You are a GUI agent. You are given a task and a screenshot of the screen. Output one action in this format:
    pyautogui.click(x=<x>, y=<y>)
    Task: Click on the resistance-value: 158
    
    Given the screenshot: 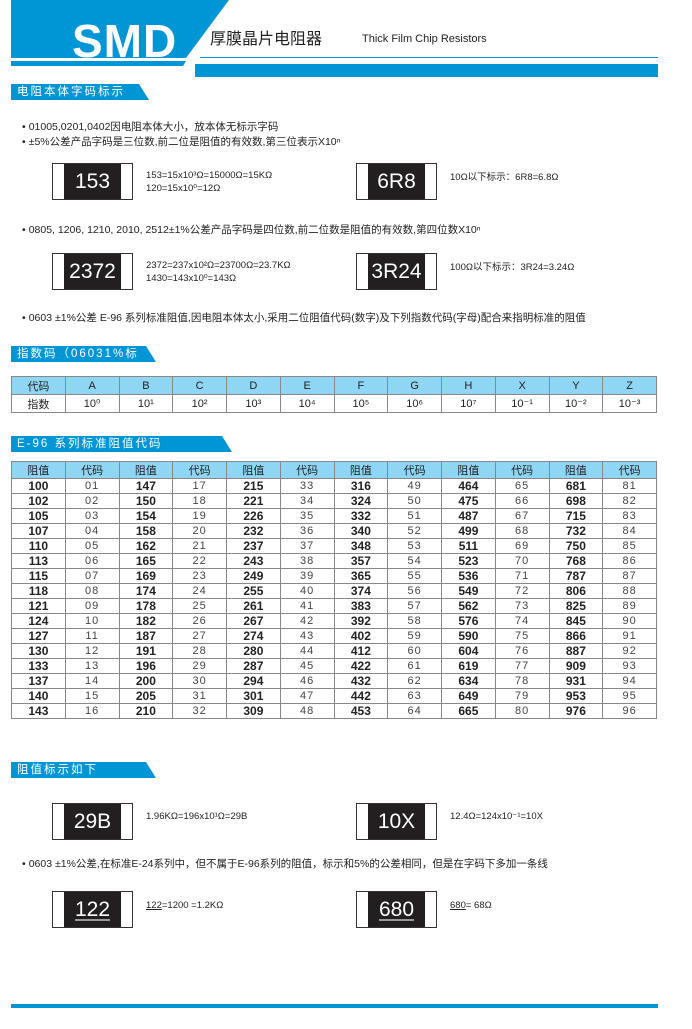 What is the action you would take?
    pyautogui.click(x=146, y=531)
    